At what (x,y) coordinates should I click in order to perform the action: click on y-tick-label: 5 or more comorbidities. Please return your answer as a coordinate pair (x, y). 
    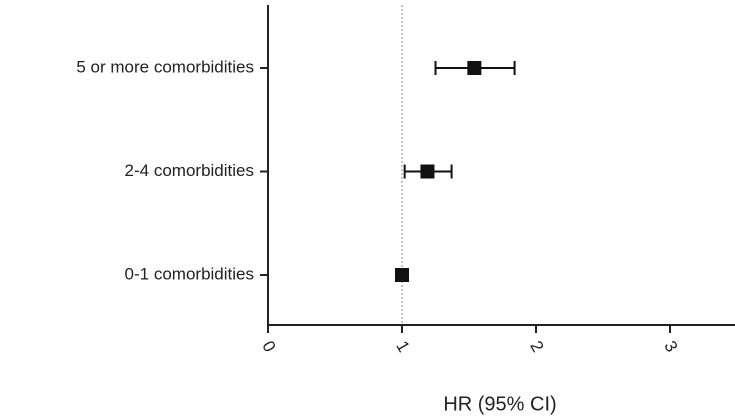
    Looking at the image, I should click on (165, 66).